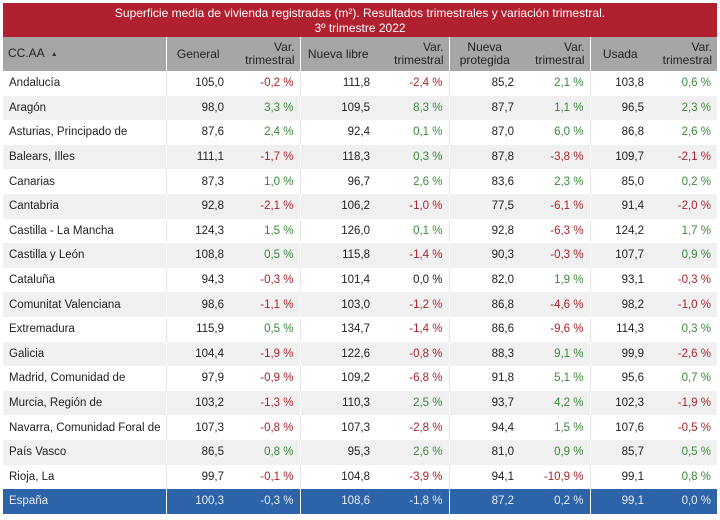  What do you see at coordinates (265, 403) in the screenshot?
I see `general-var: -1,3 %` at bounding box center [265, 403].